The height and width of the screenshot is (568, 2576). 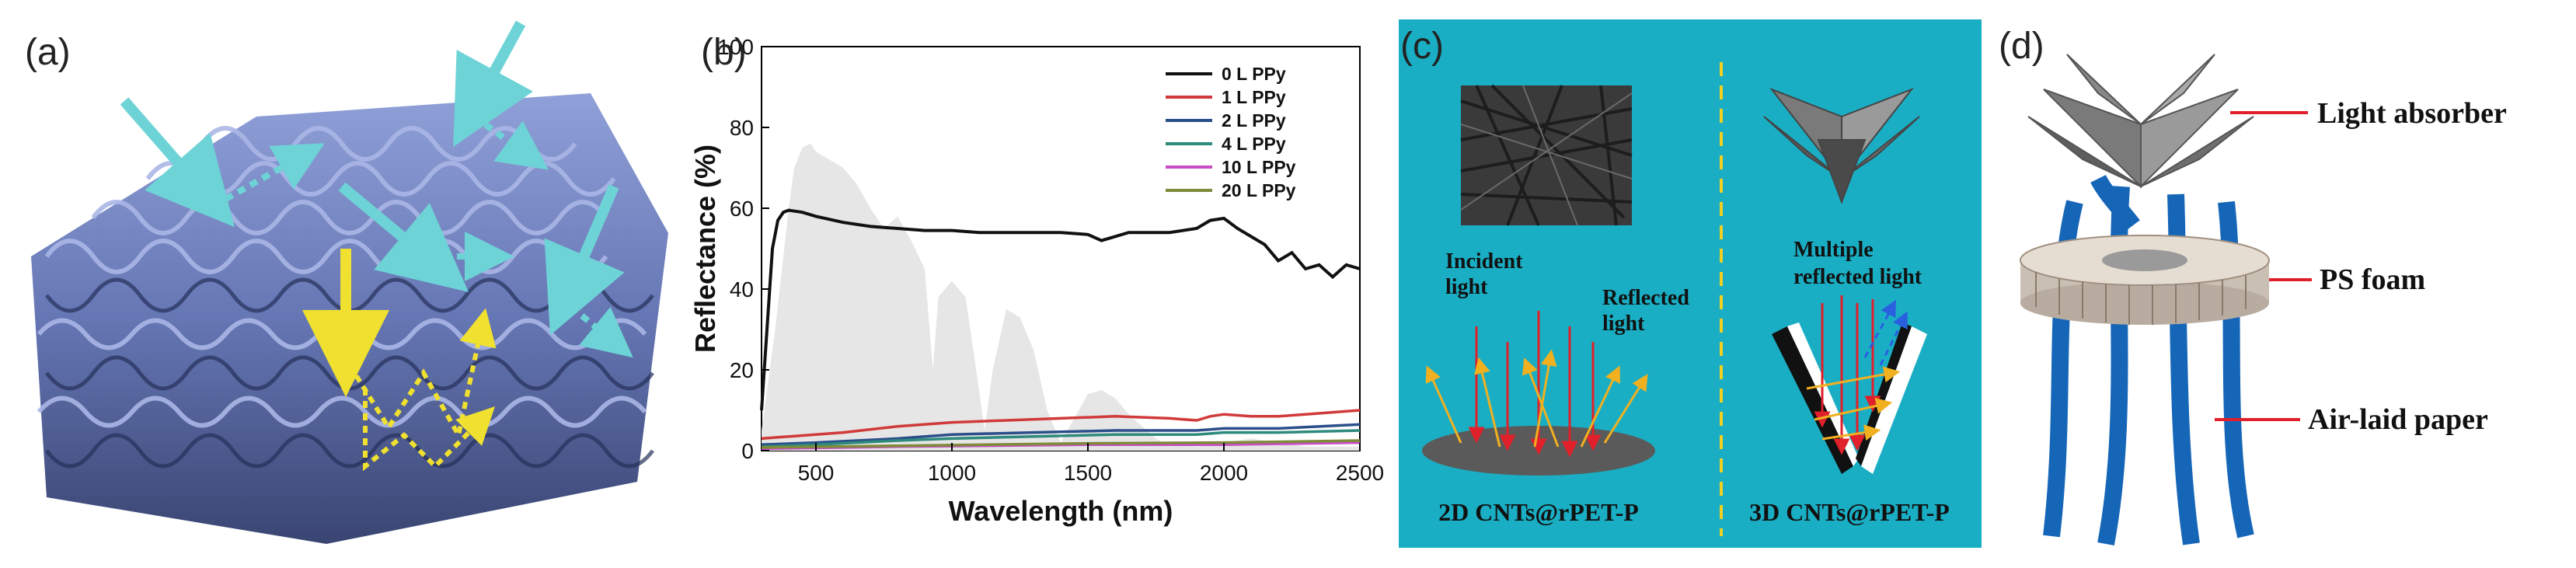 I want to click on legend-label: 0 L PPy, so click(x=1254, y=74).